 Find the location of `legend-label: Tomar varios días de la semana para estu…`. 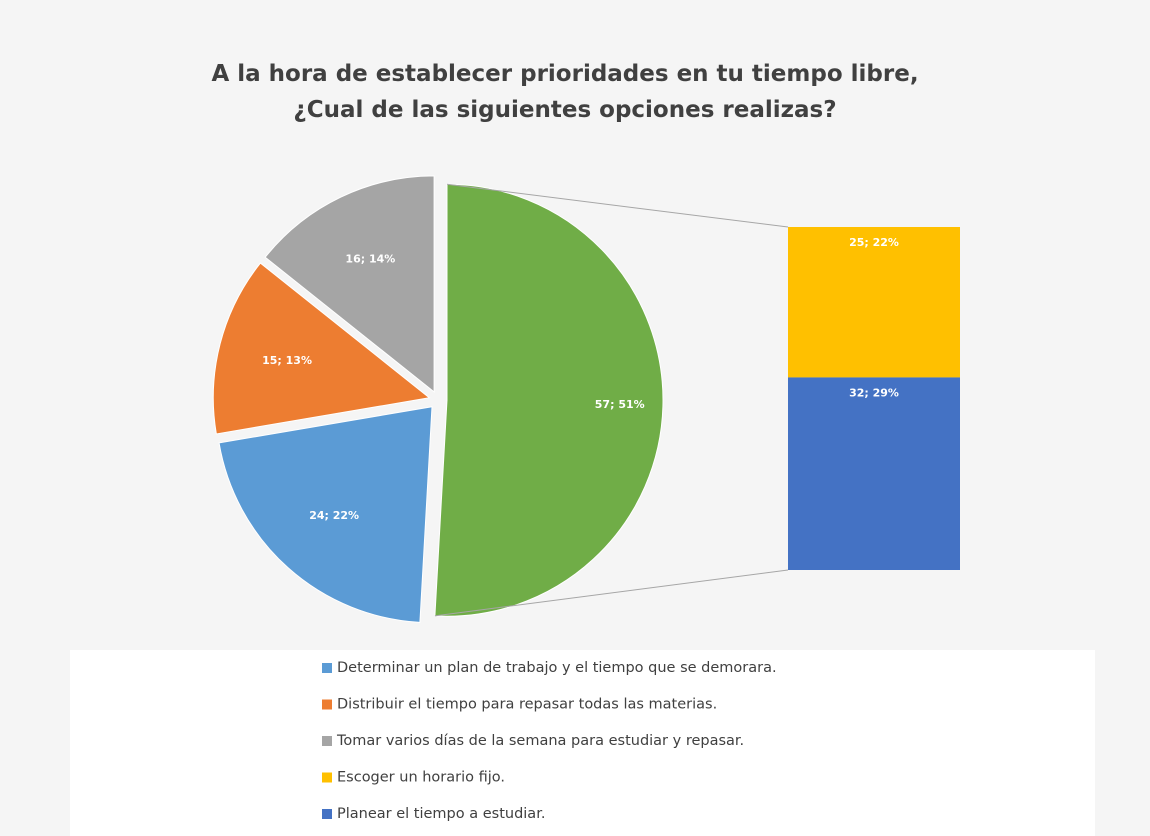

legend-label: Tomar varios días de la semana para estu… is located at coordinates (540, 741).